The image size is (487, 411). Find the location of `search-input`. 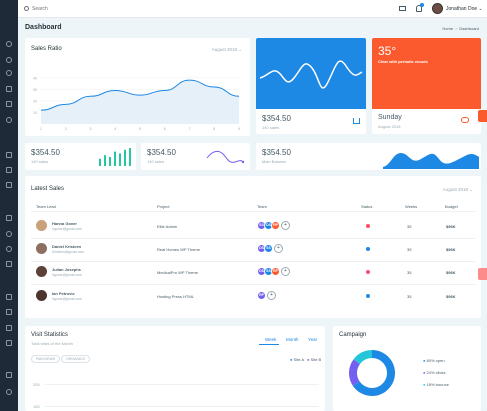

search-input is located at coordinates (82, 9).